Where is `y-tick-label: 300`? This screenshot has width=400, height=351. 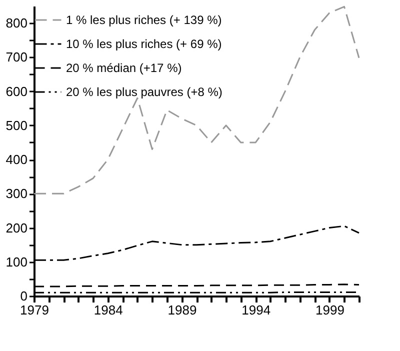
y-tick-label: 300 is located at coordinates (17, 194).